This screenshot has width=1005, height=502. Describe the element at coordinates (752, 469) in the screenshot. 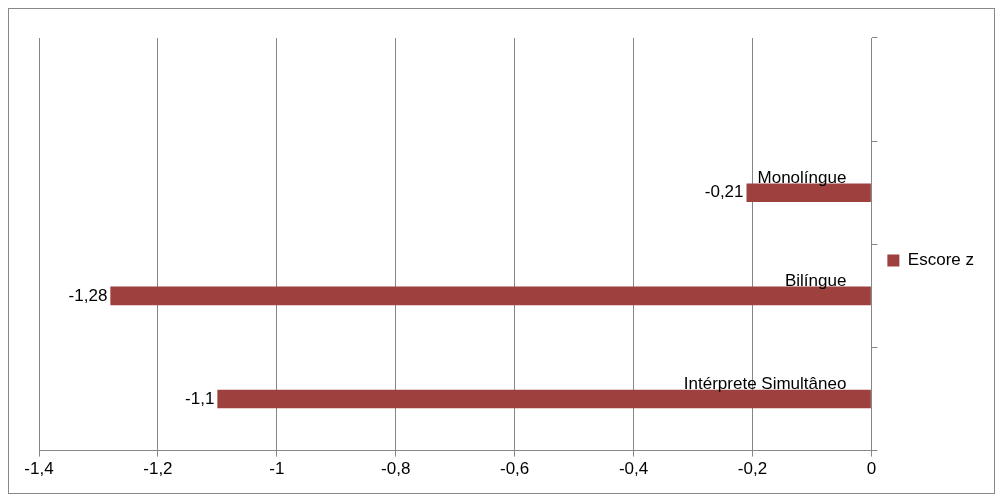

I see `x-tick-label: -0,2` at that location.